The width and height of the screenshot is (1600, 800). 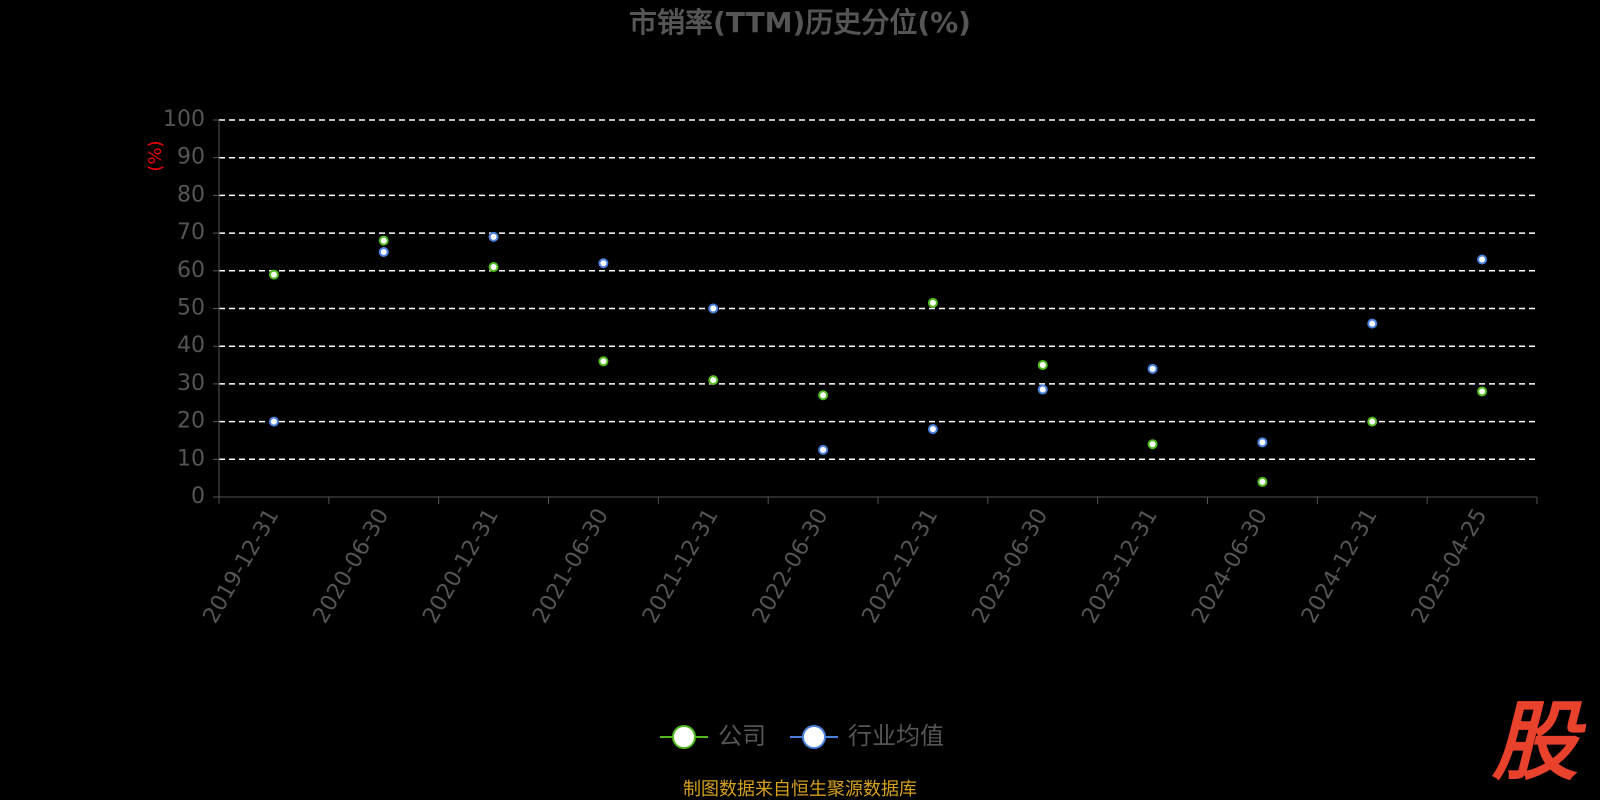 I want to click on legend-label: 公司, so click(x=742, y=736).